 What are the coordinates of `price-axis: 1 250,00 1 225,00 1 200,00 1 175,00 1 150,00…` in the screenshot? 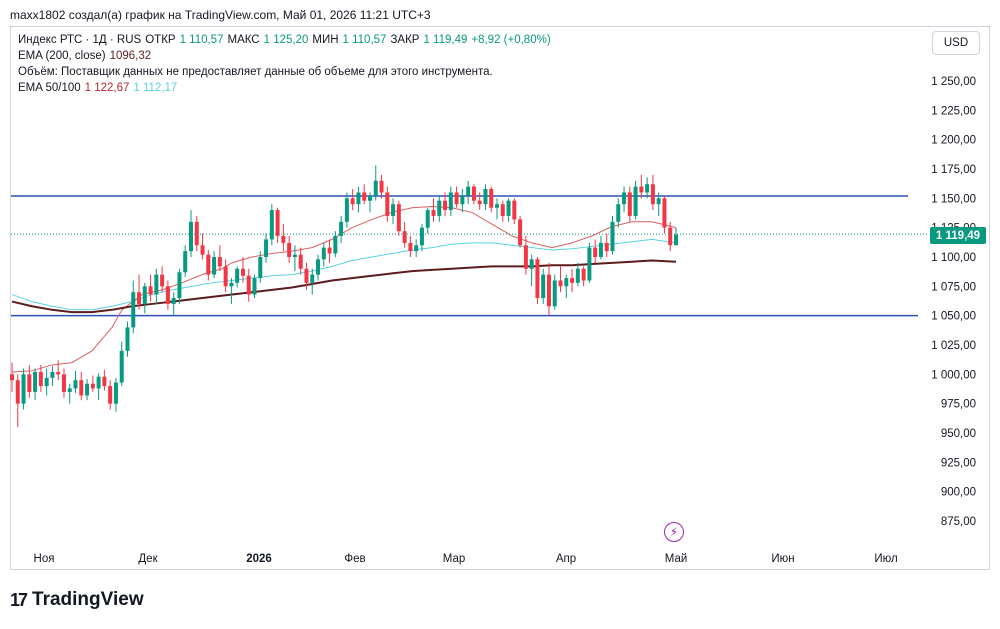 It's located at (953, 302).